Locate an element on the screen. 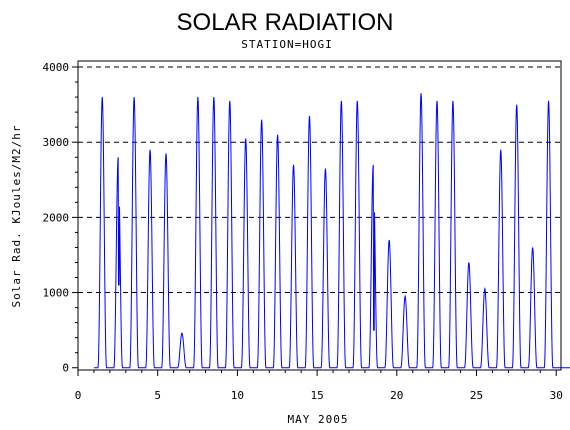 This screenshot has width=570, height=430. chart-subtitle: STATION=HOGI is located at coordinates (286, 44).